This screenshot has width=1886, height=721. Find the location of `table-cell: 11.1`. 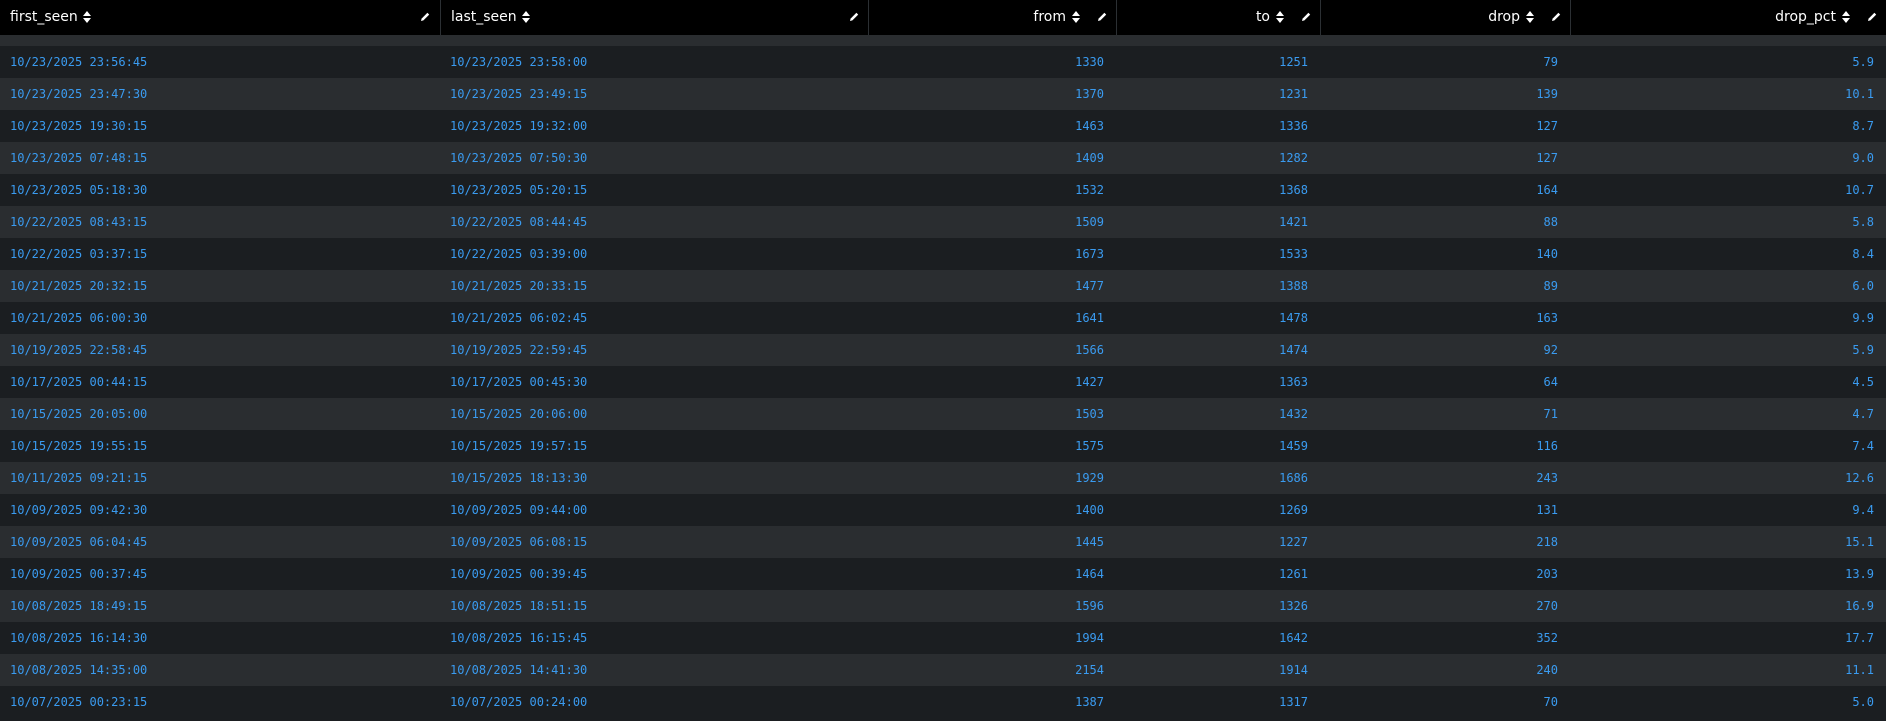

table-cell: 11.1 is located at coordinates (1859, 670).